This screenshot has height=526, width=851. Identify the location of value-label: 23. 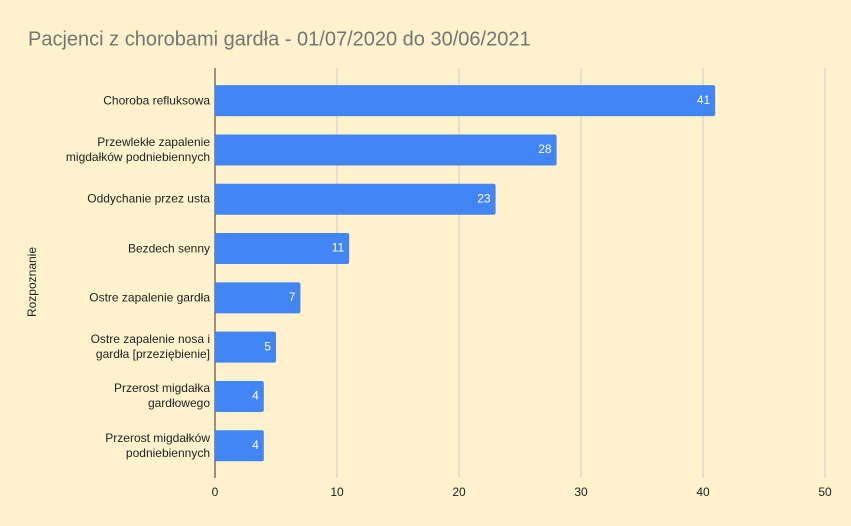
(484, 198).